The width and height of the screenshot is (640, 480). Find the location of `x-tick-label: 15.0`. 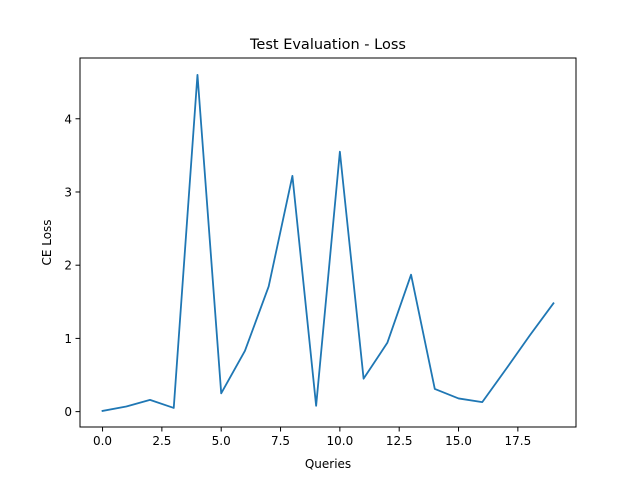

x-tick-label: 15.0 is located at coordinates (458, 441).